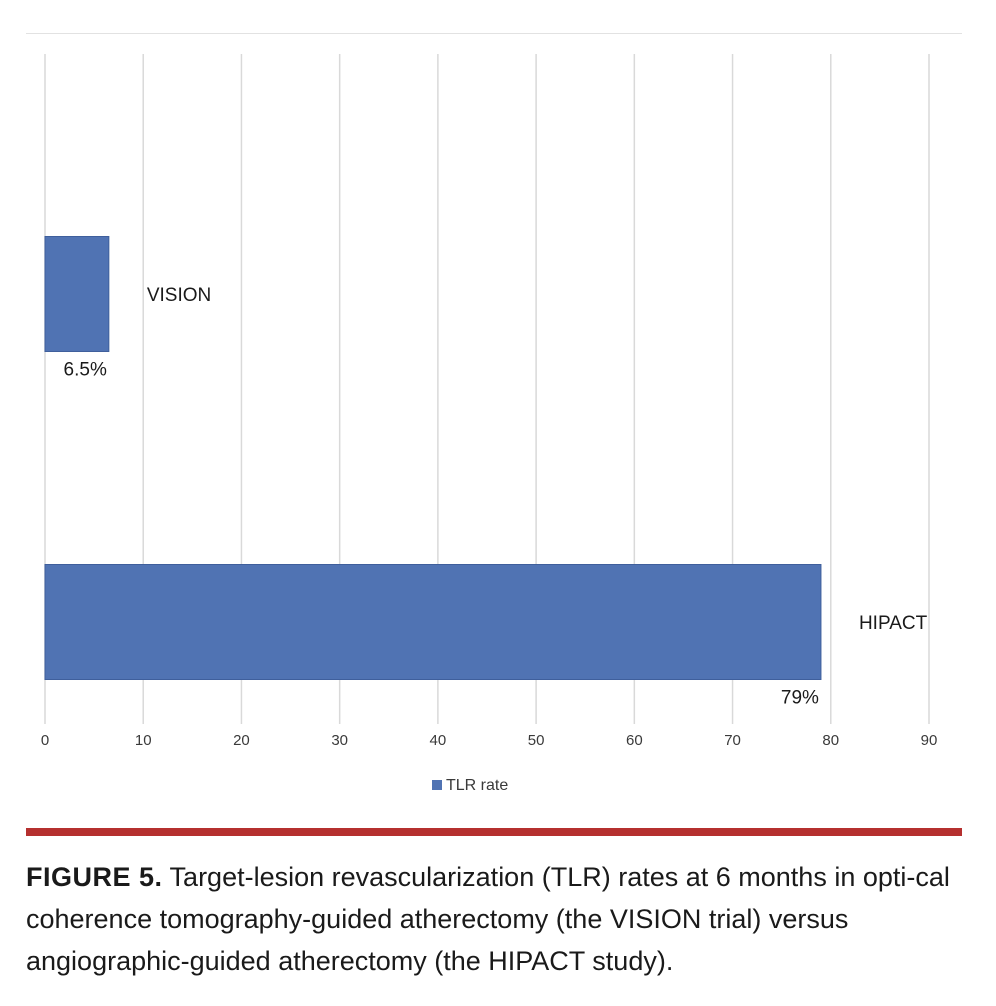 Image resolution: width=996 pixels, height=1006 pixels. Describe the element at coordinates (241, 740) in the screenshot. I see `x-tick-label-20: 20` at that location.